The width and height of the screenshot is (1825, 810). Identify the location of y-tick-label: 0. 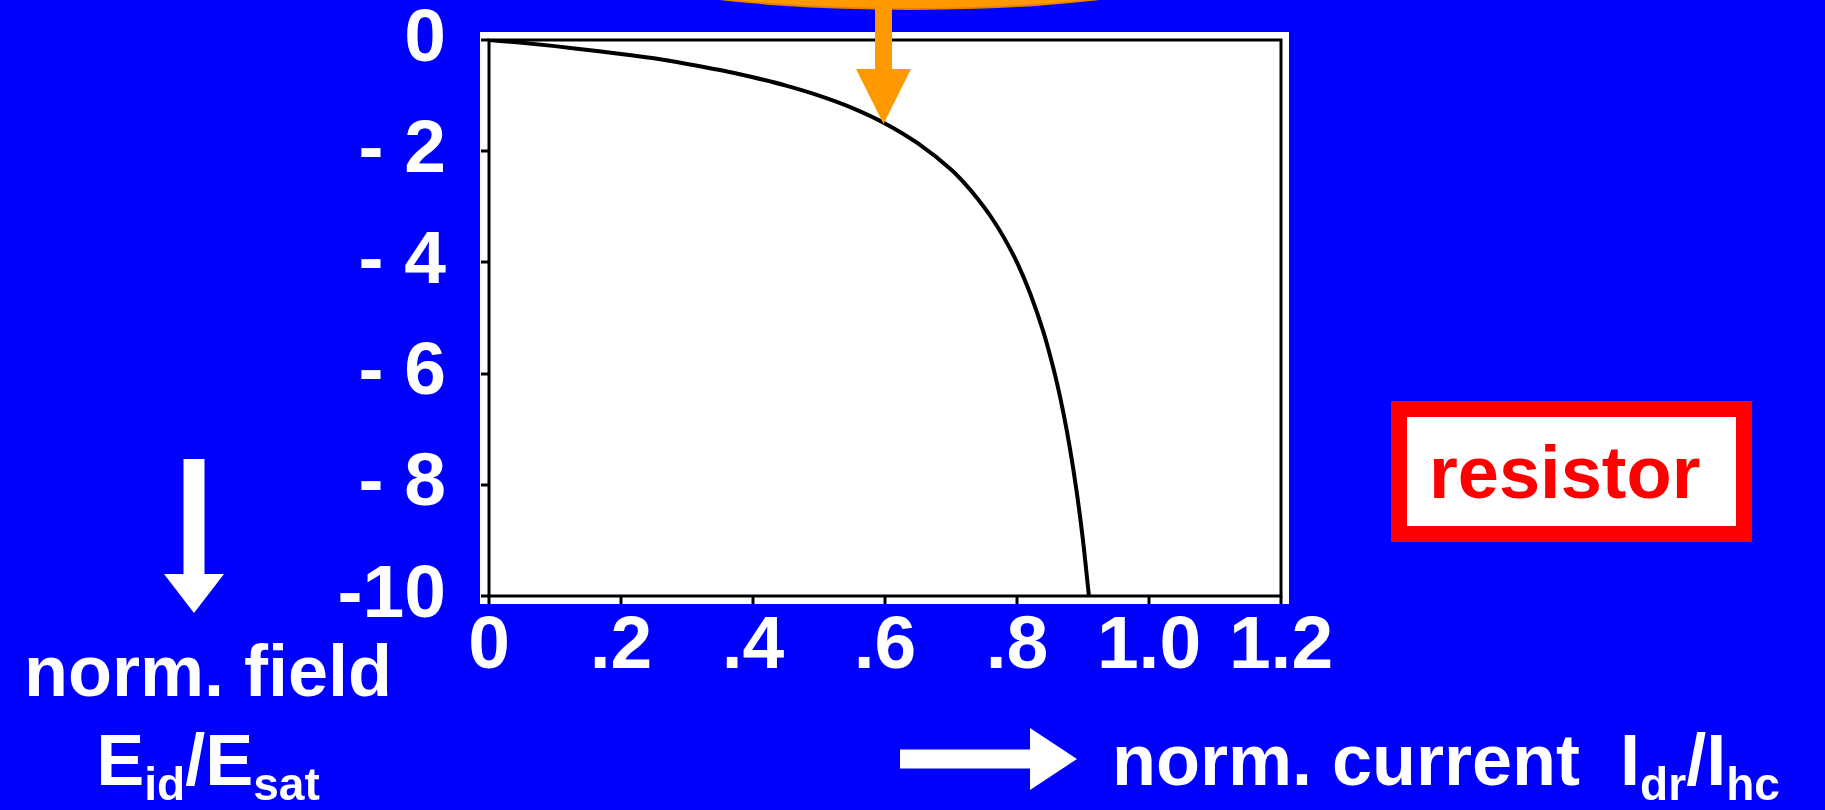
(425, 38).